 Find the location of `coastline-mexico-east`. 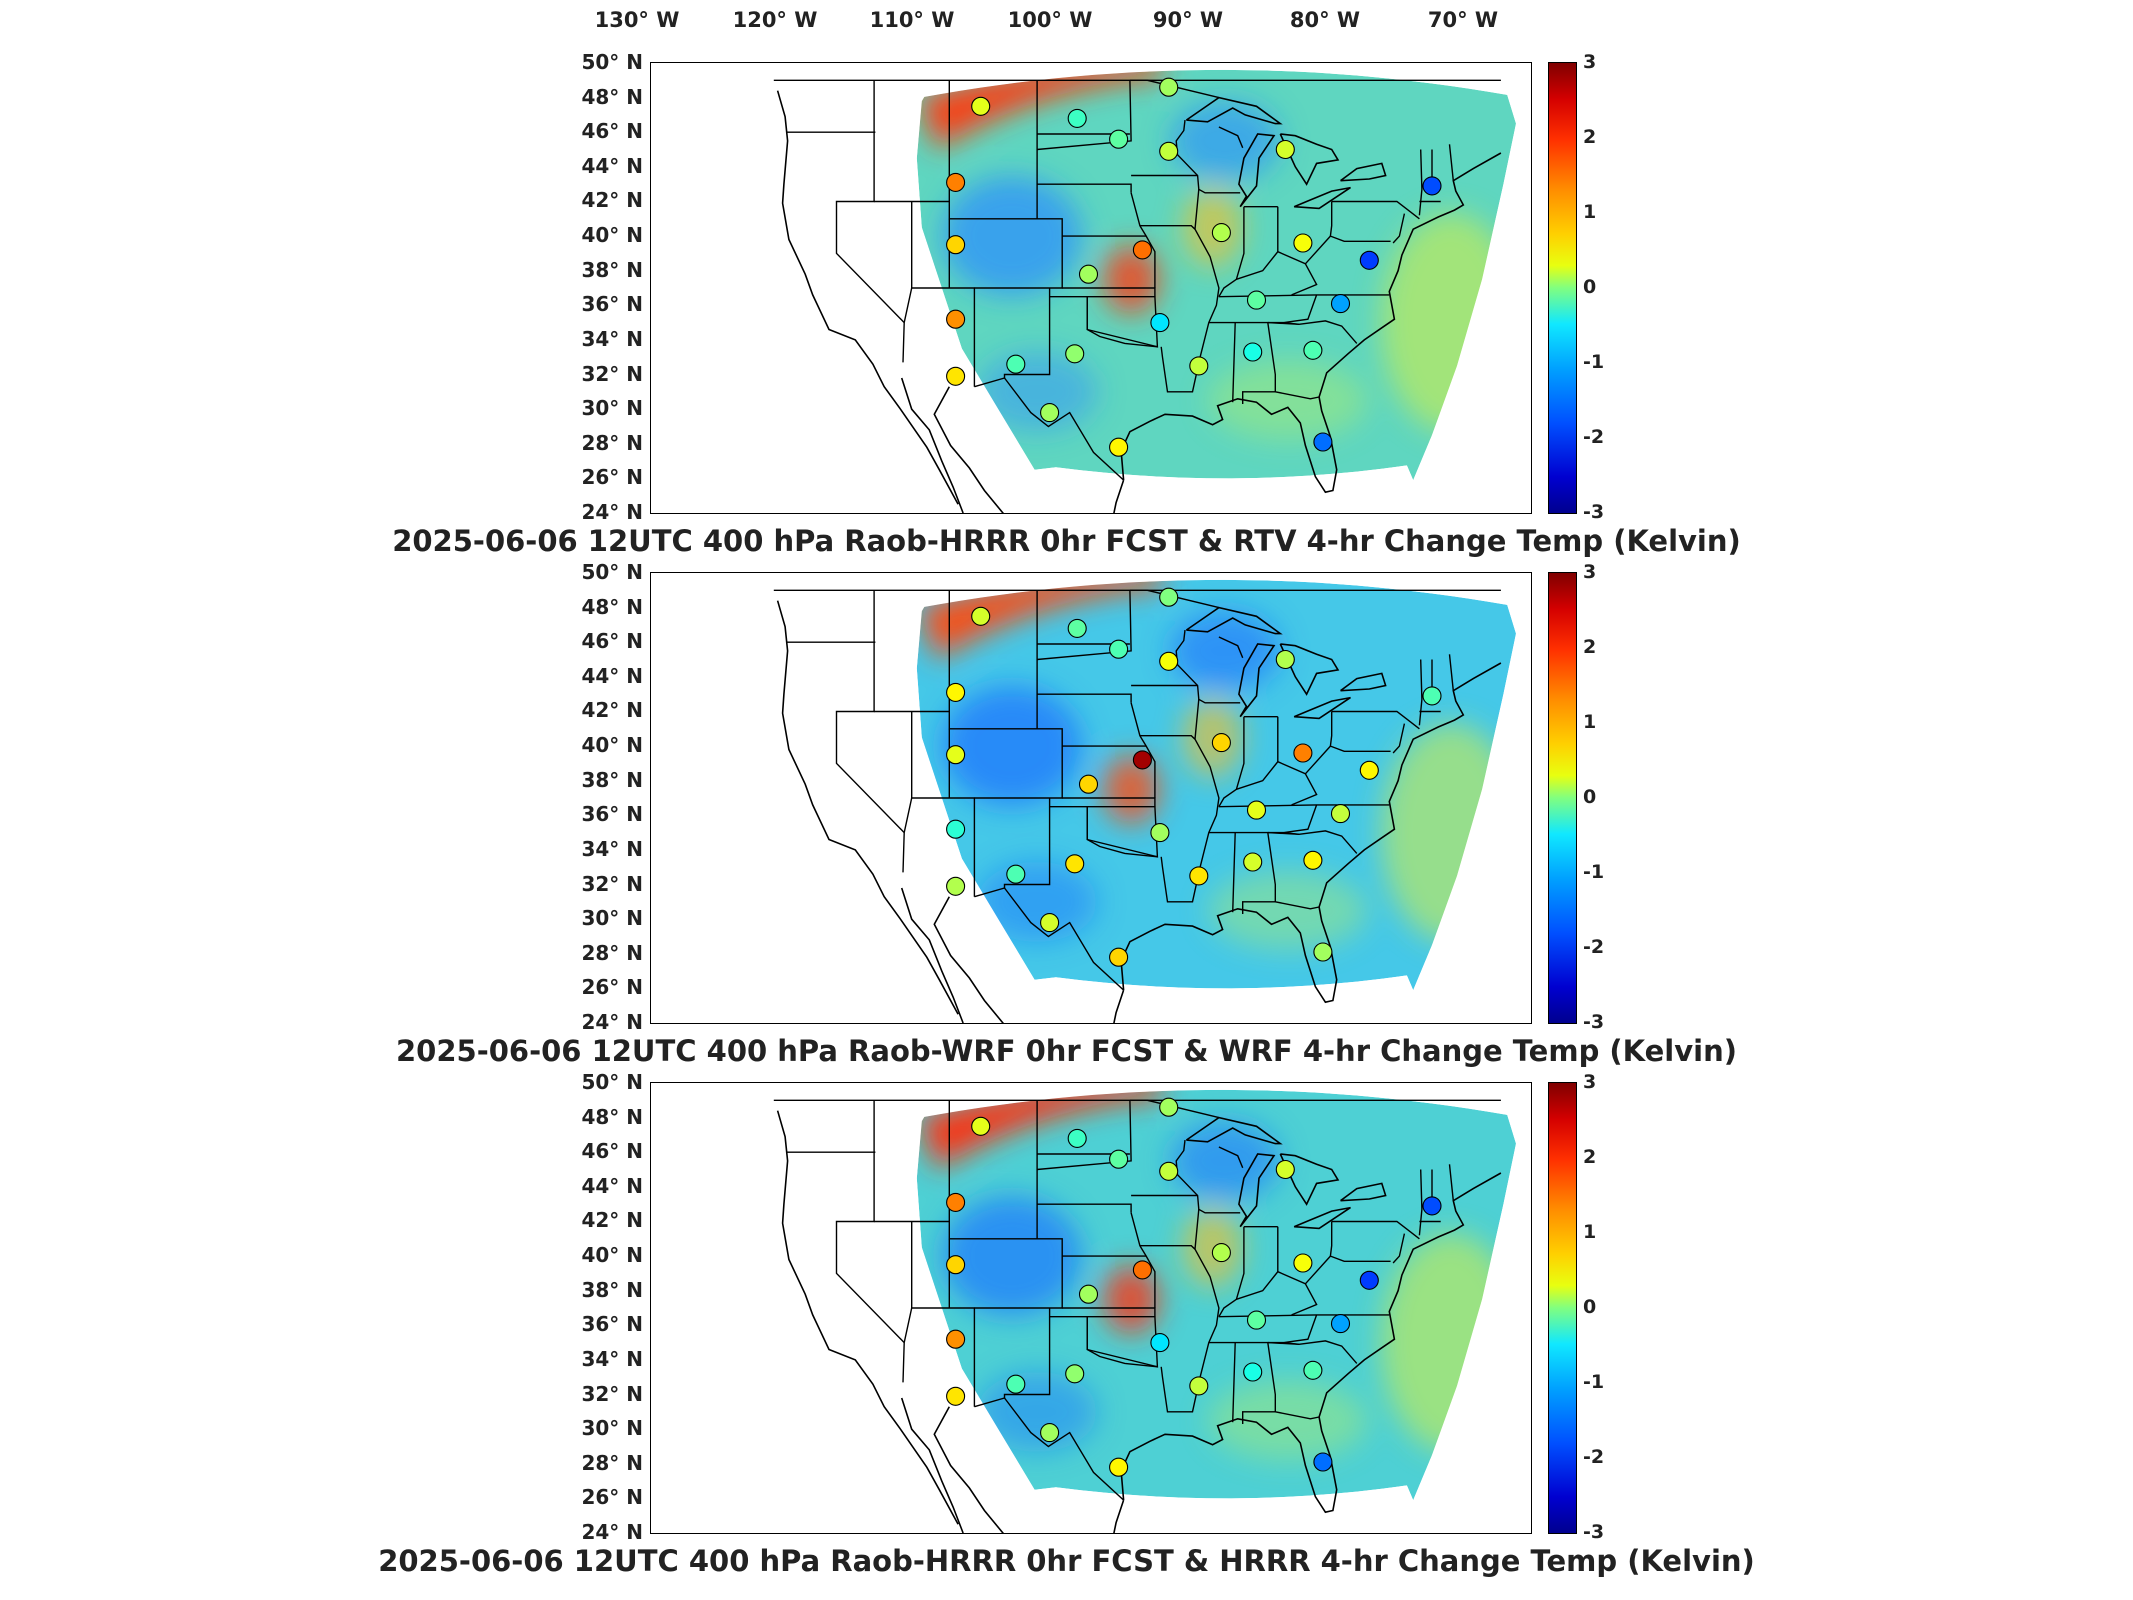

coastline-mexico-east is located at coordinates (1119, 1006).